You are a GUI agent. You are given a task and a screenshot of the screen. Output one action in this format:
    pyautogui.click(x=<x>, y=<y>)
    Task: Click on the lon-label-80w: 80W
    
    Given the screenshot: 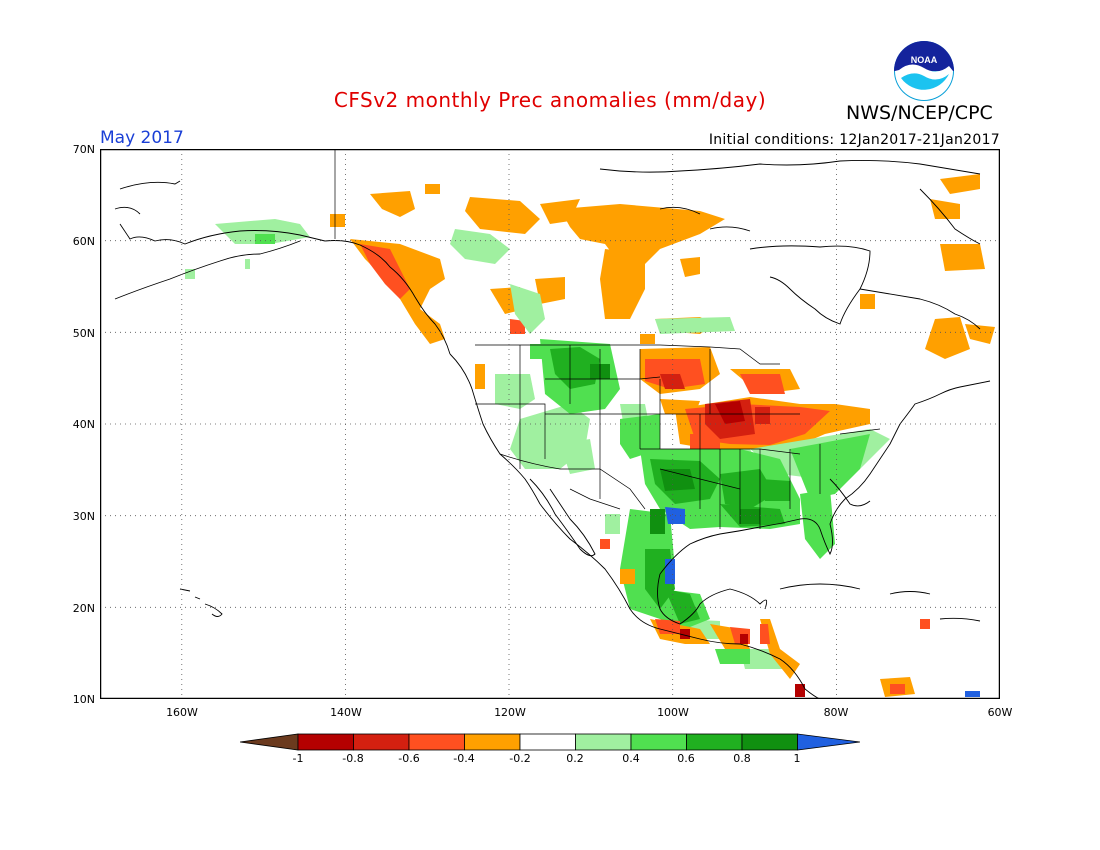 What is the action you would take?
    pyautogui.click(x=836, y=712)
    